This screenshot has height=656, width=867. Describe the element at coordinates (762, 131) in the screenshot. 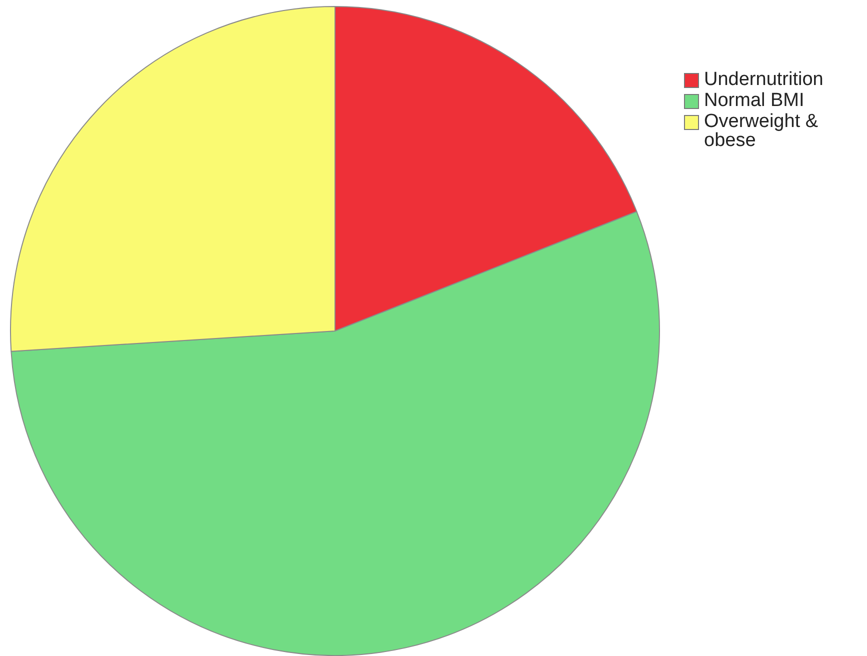

I see `legend-label: Overweight & obese` at that location.